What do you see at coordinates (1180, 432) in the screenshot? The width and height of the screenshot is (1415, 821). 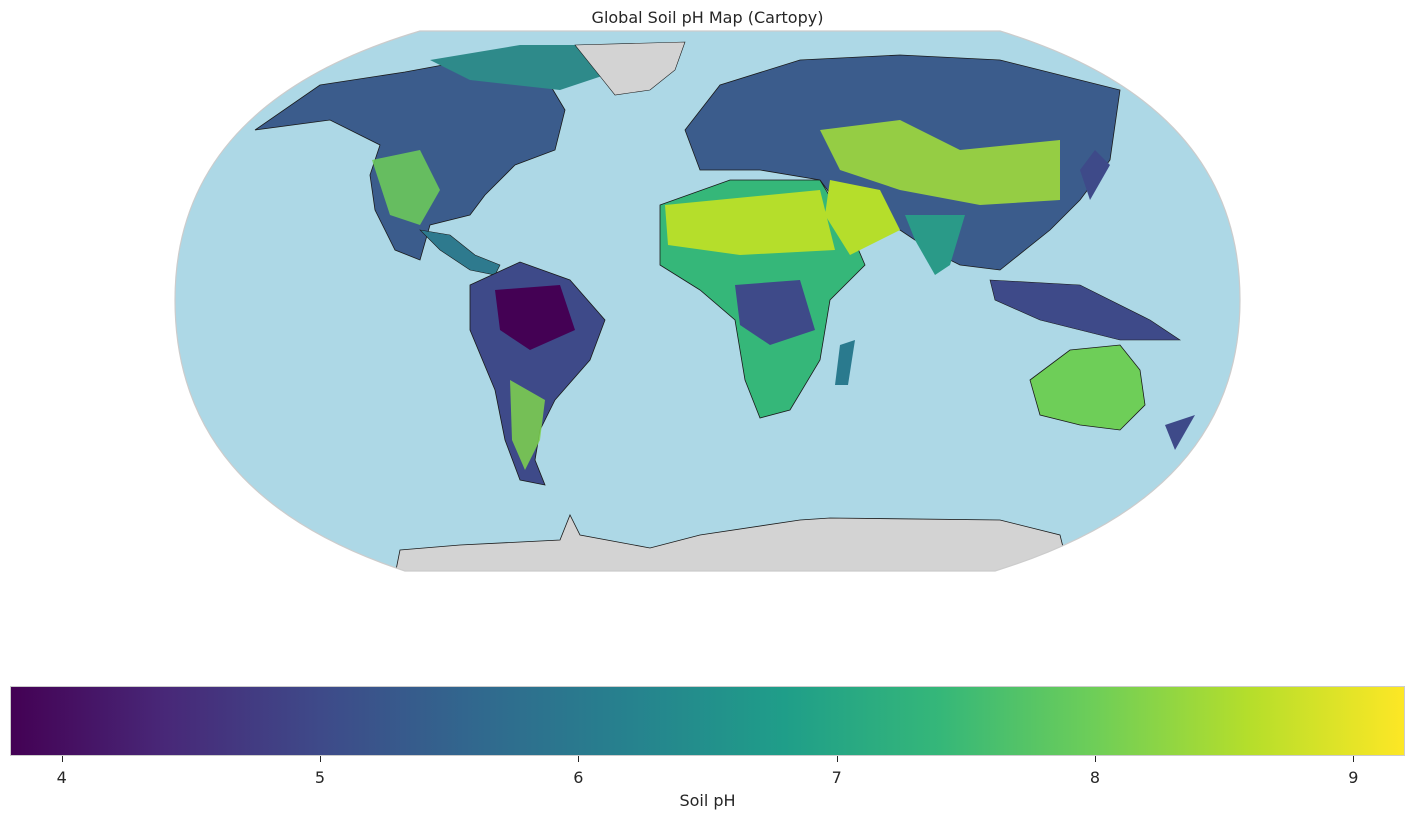 I see `region-new-zealand` at bounding box center [1180, 432].